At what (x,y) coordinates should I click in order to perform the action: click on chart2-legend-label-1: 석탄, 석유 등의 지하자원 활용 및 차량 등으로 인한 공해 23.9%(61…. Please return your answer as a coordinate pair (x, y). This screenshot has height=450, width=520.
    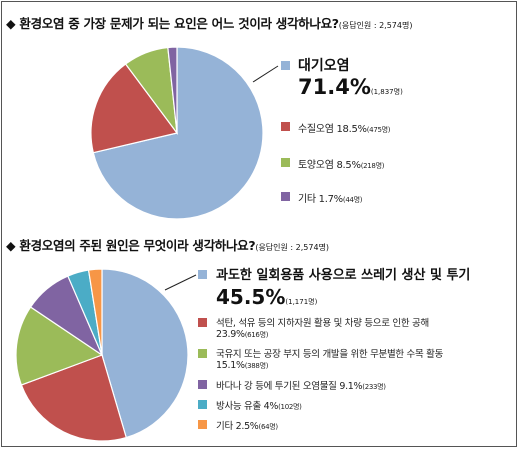
    Looking at the image, I should click on (322, 329).